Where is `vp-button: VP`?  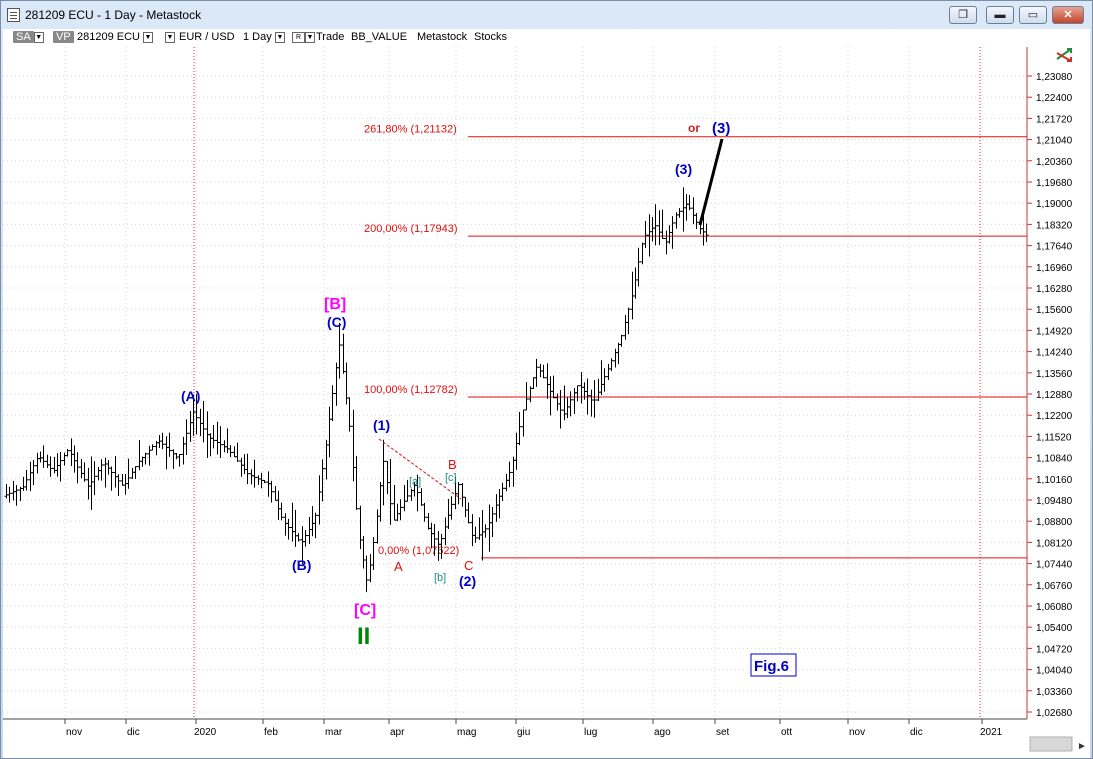 vp-button: VP is located at coordinates (63, 37).